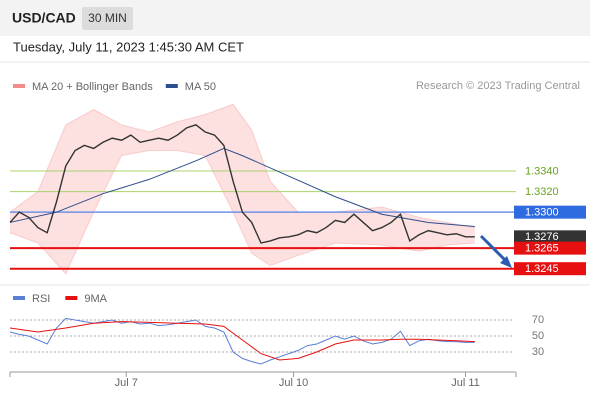 Image resolution: width=590 pixels, height=405 pixels. Describe the element at coordinates (126, 383) in the screenshot. I see `x-tick-label: Jul 7` at that location.